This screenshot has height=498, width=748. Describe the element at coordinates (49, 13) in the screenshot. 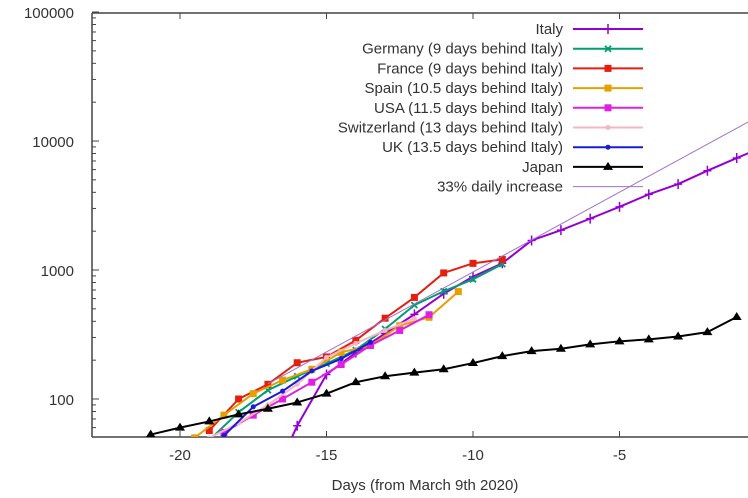

I see `y-tick-label: 100000` at that location.